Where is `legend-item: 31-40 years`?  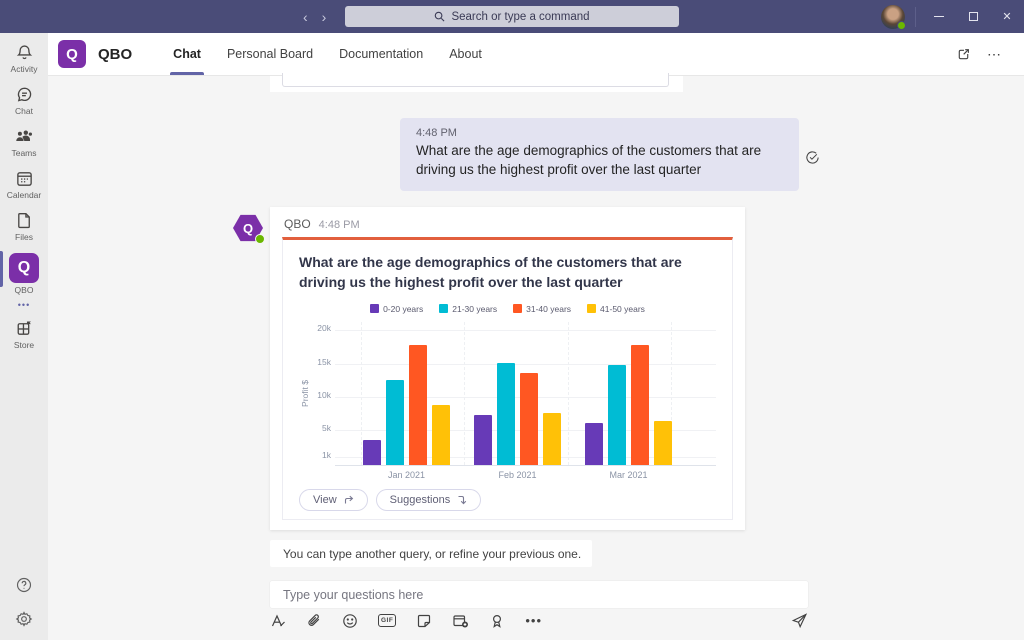
legend-item: 31-40 years is located at coordinates (542, 309).